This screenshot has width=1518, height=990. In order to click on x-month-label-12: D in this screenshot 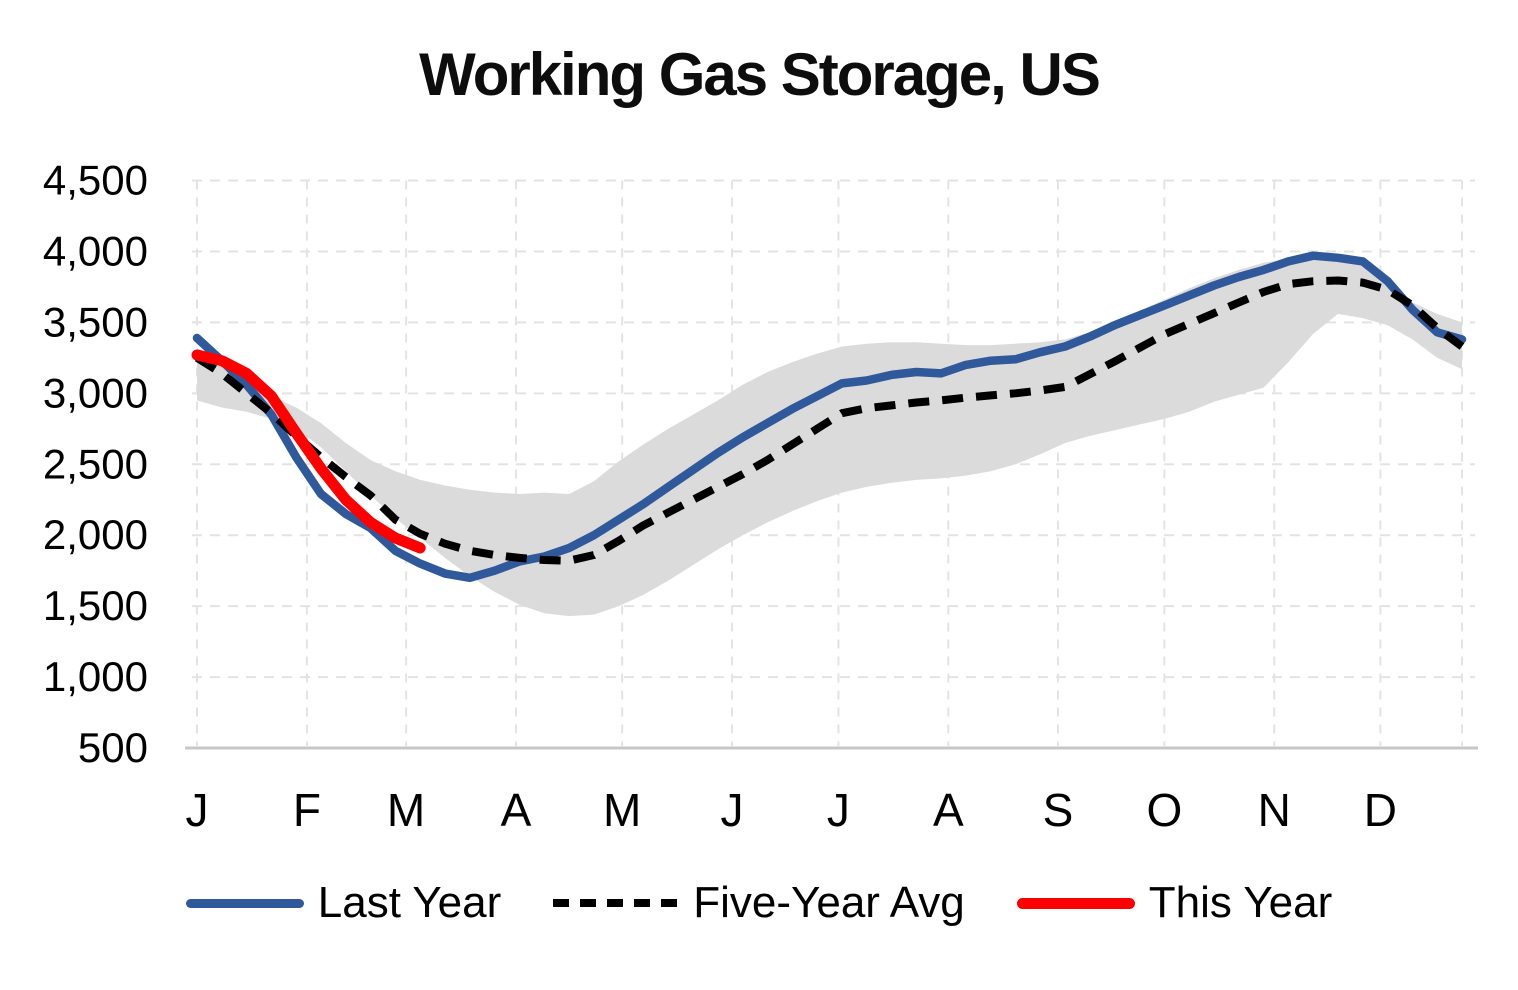, I will do `click(1380, 810)`.